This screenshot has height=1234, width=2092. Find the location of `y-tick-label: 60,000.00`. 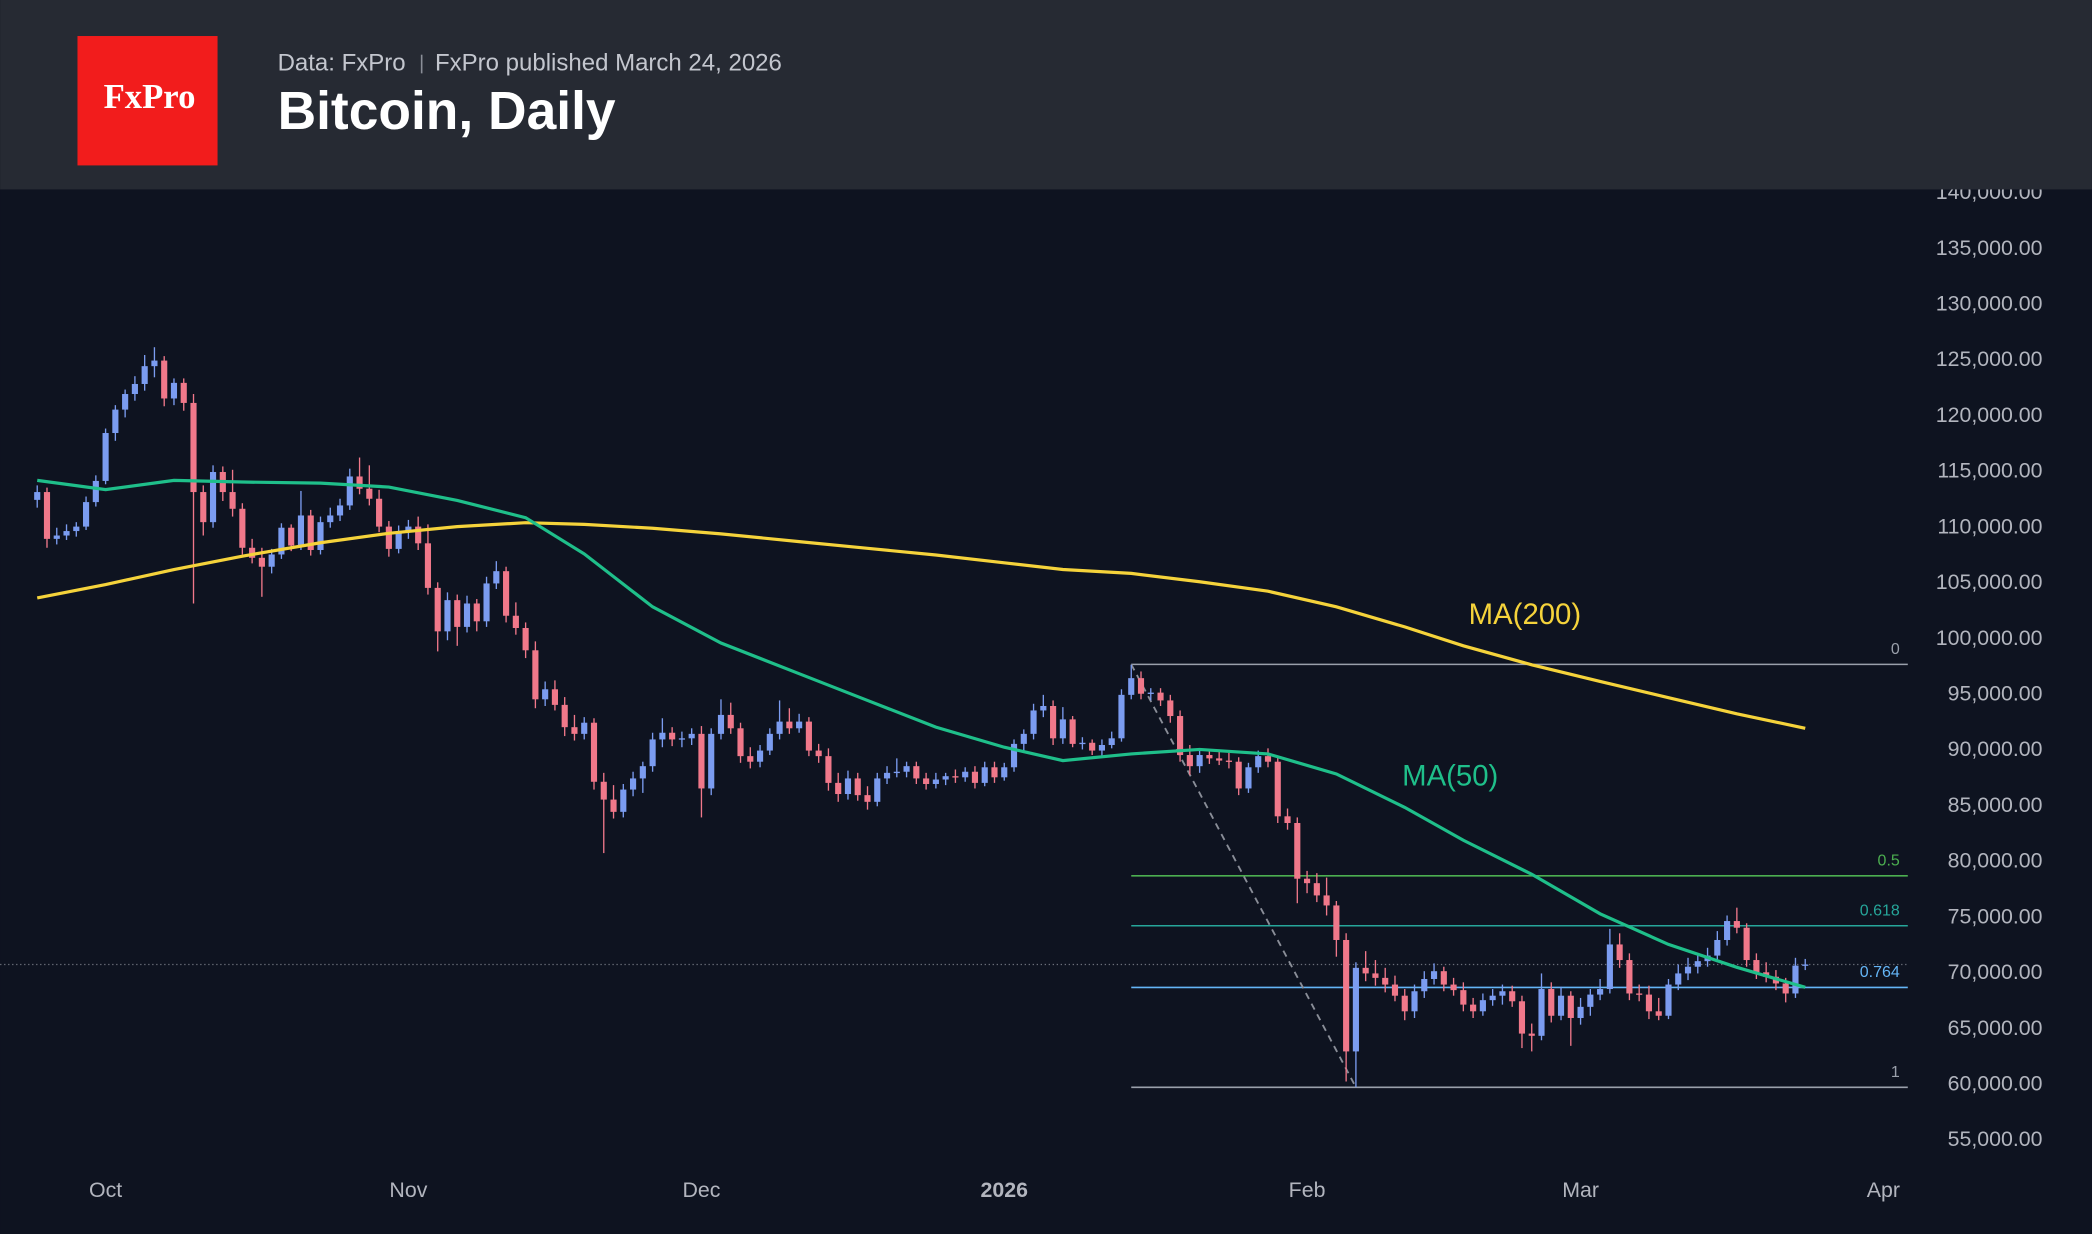

y-tick-label: 60,000.00 is located at coordinates (1995, 1083).